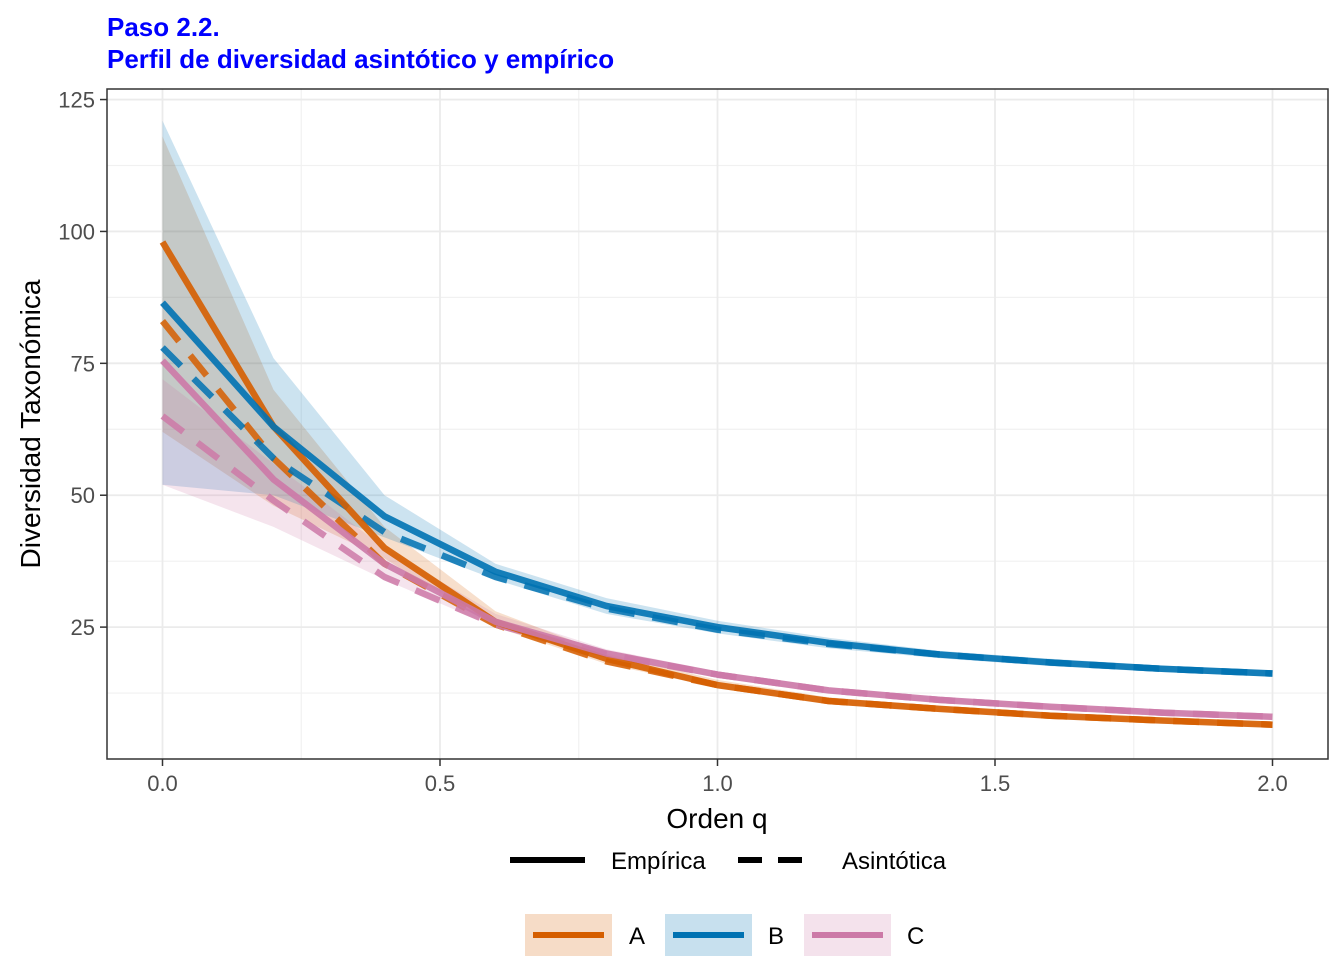  Describe the element at coordinates (894, 861) in the screenshot. I see `legend-label-asintotica: Asintótica` at that location.